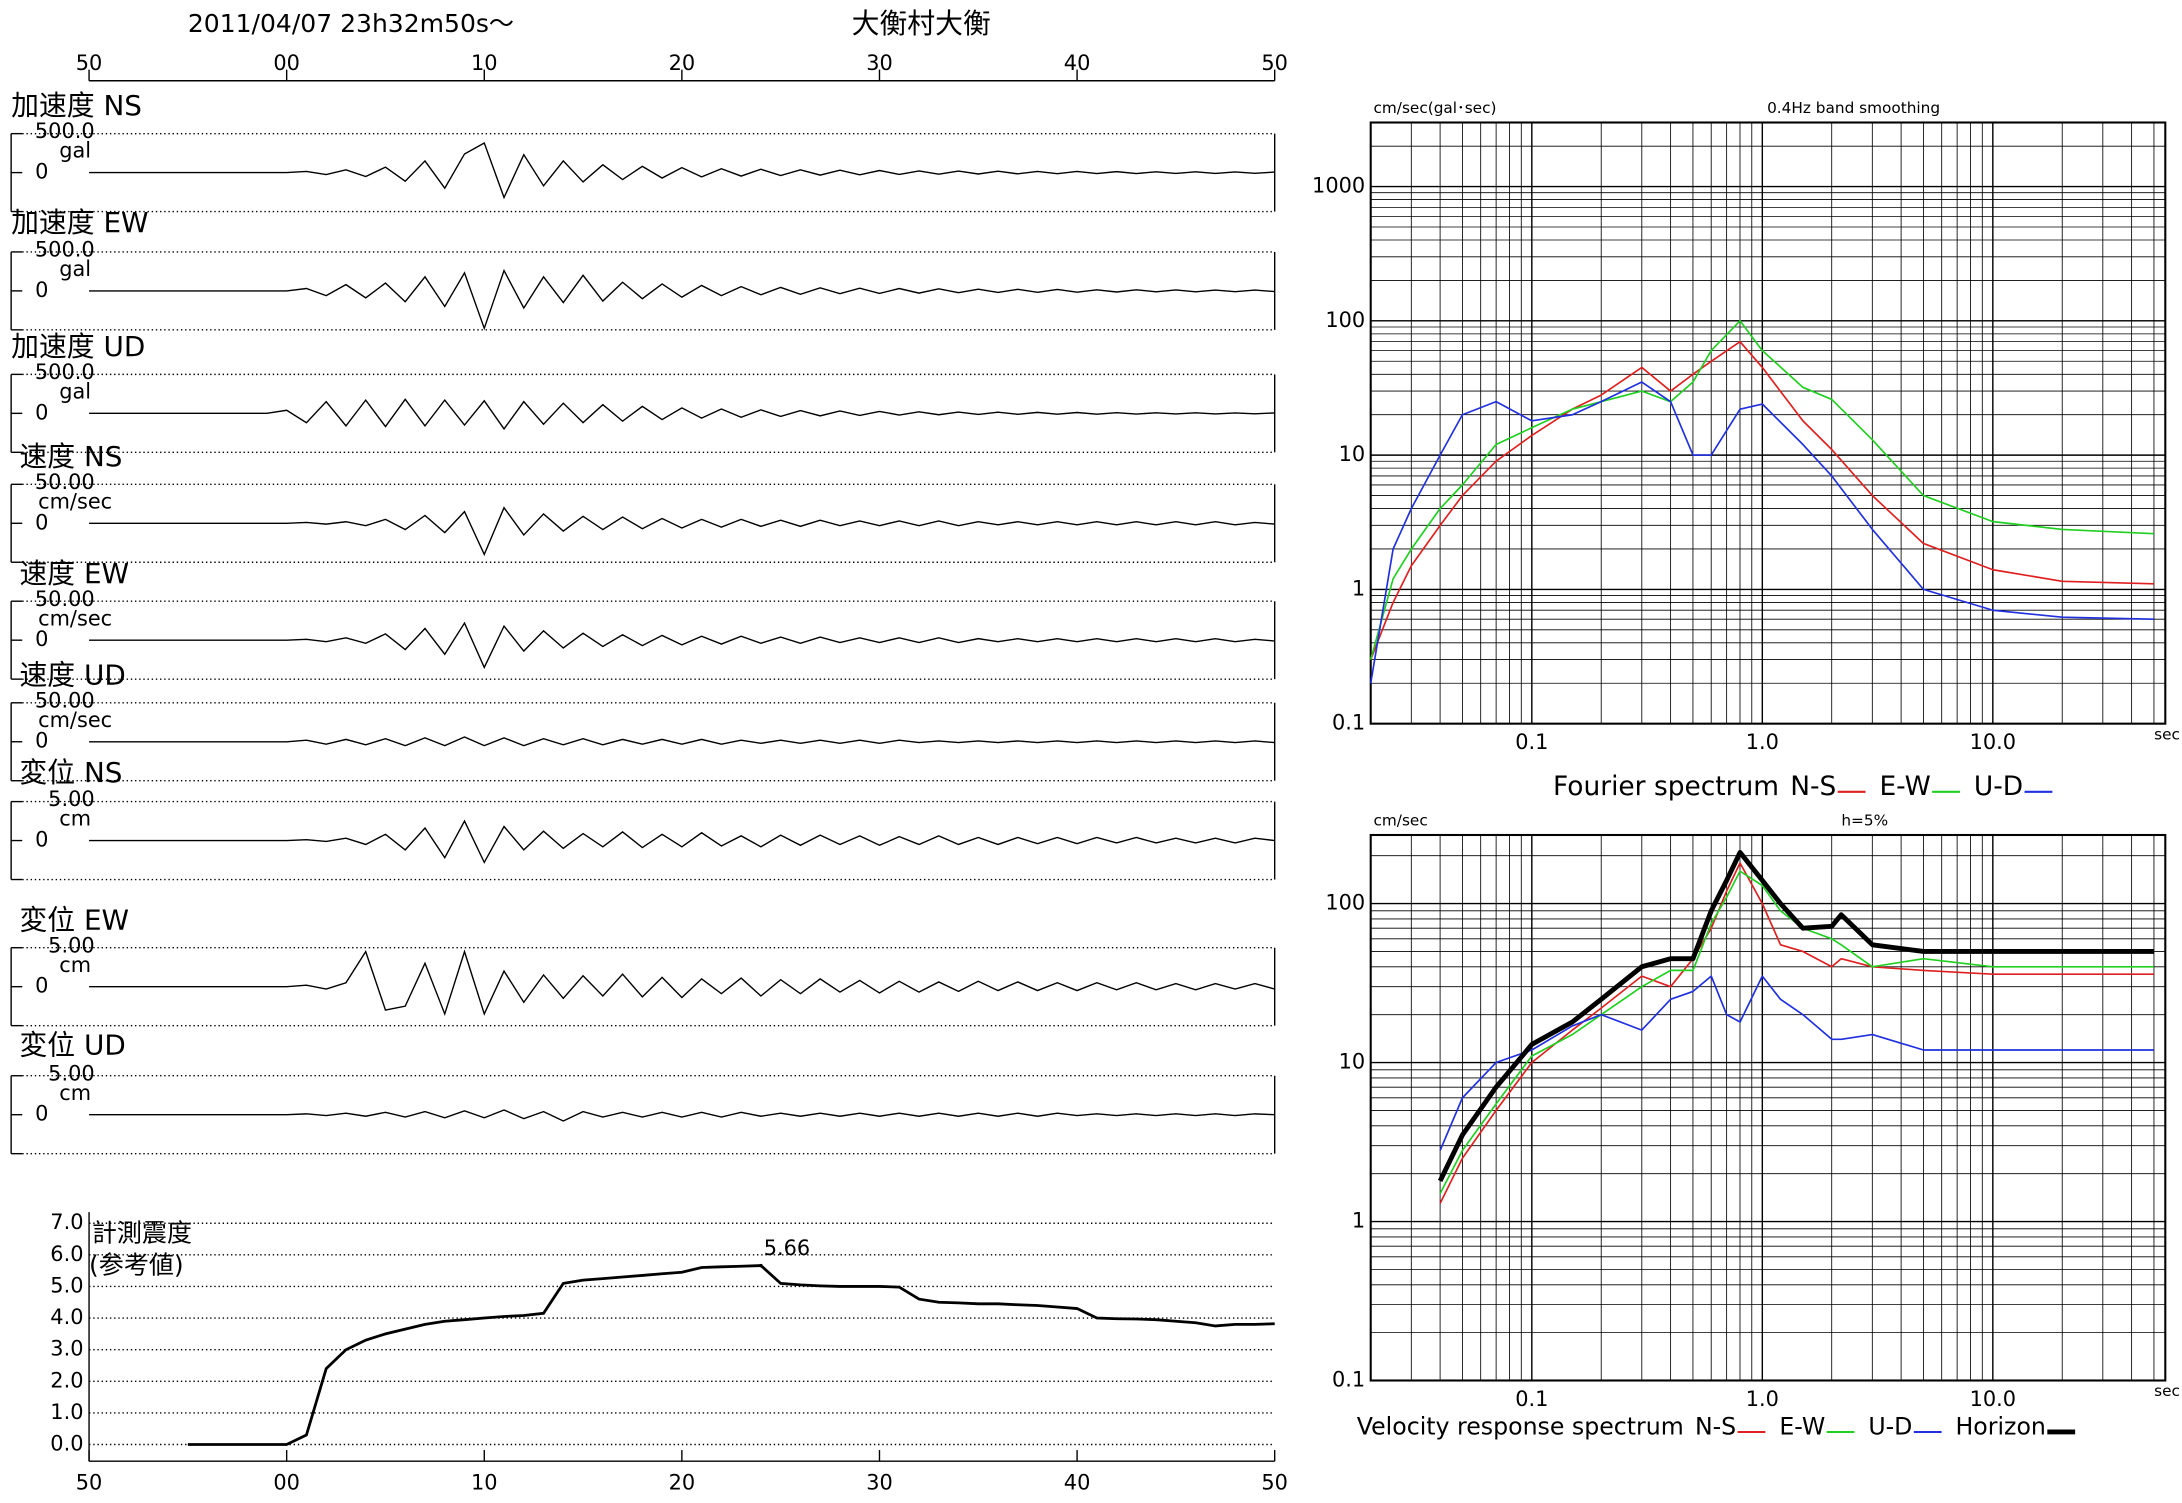  Describe the element at coordinates (74, 919) in the screenshot. I see `panel-title: 変位 EW` at that location.